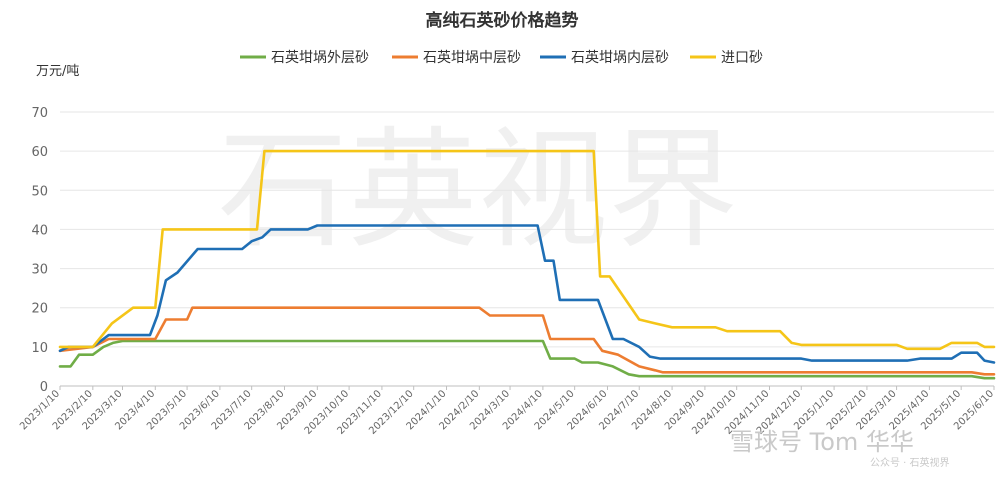  I want to click on chart-title: 高纯石英砂价格趋势, so click(502, 20).